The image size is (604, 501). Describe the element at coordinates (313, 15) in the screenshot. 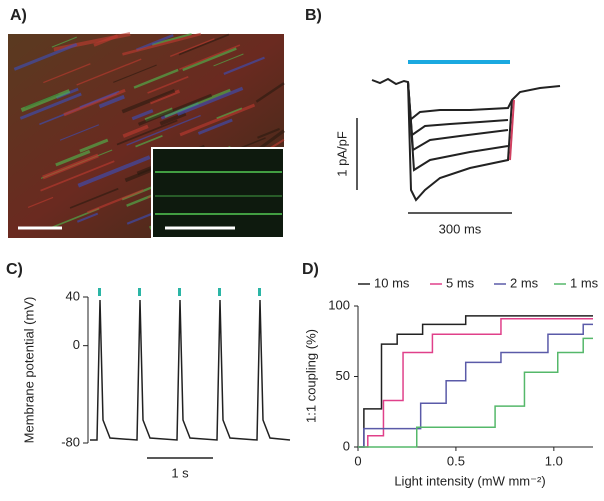

I see `panel-label: B)` at that location.